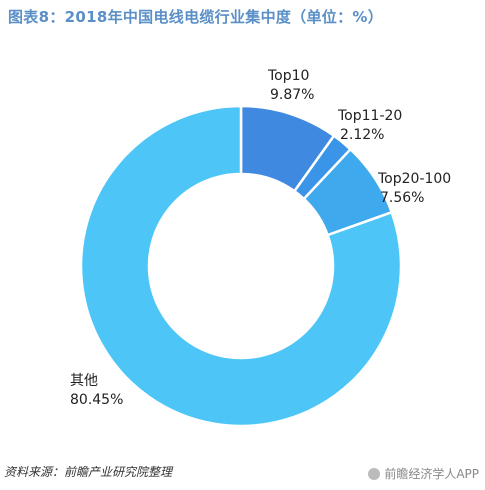 The image size is (485, 490). I want to click on slice-value-1: 9.87%, so click(292, 95).